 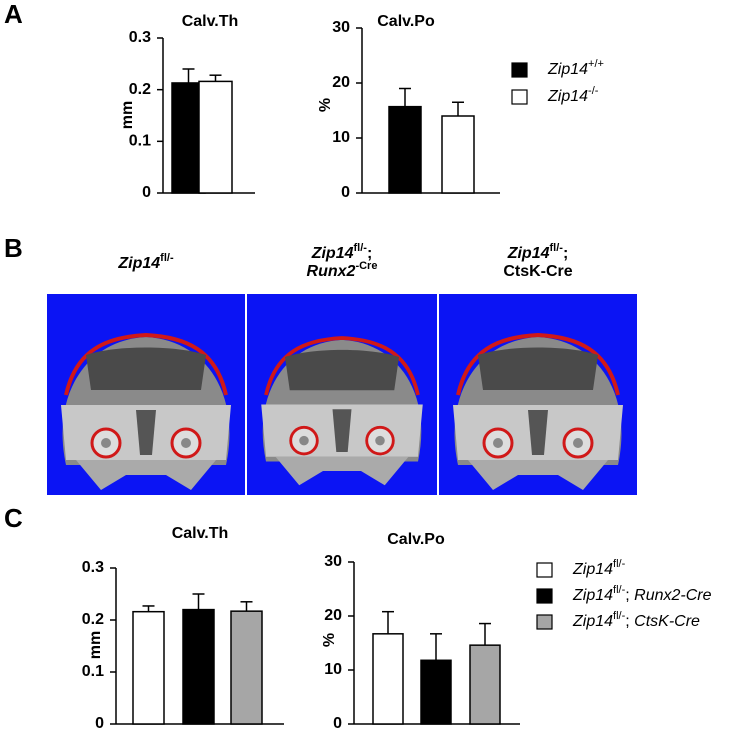 I want to click on legend-label: Zip14+/+, so click(x=575, y=68).